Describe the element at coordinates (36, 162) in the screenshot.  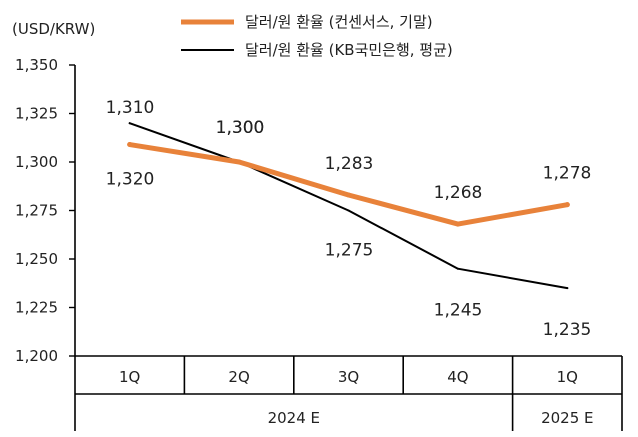
I see `y-tick-label: 1,300` at that location.